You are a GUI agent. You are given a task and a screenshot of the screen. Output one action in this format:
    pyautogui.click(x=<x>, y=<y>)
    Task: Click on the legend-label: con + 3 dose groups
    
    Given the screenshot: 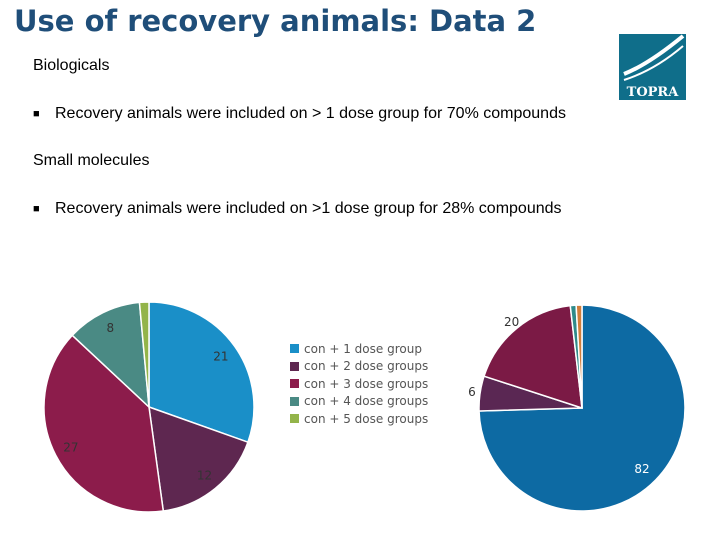 What is the action you would take?
    pyautogui.click(x=366, y=383)
    